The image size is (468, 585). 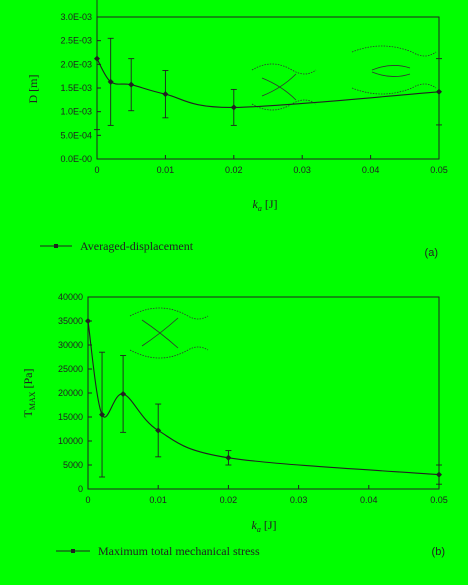 What do you see at coordinates (70, 441) in the screenshot?
I see `panel-b-ytick-label: 10000` at bounding box center [70, 441].